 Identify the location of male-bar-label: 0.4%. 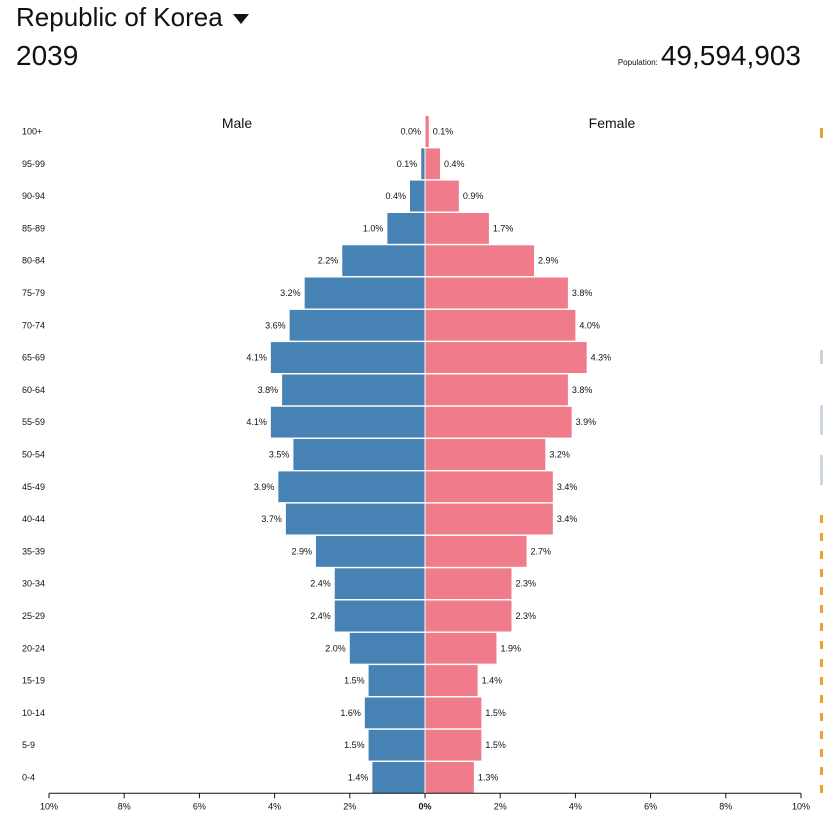
(395, 196).